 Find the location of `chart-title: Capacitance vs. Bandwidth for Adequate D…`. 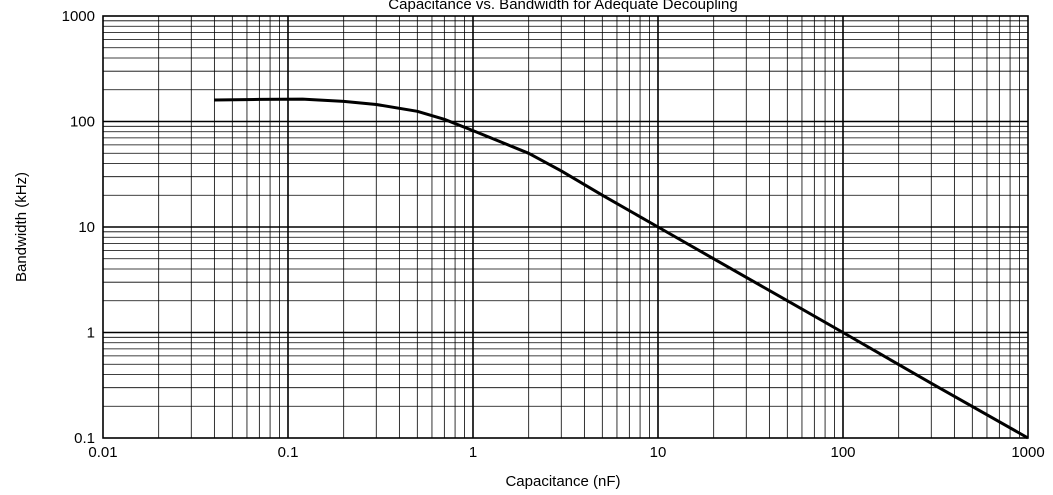

chart-title: Capacitance vs. Bandwidth for Adequate D… is located at coordinates (562, 6).